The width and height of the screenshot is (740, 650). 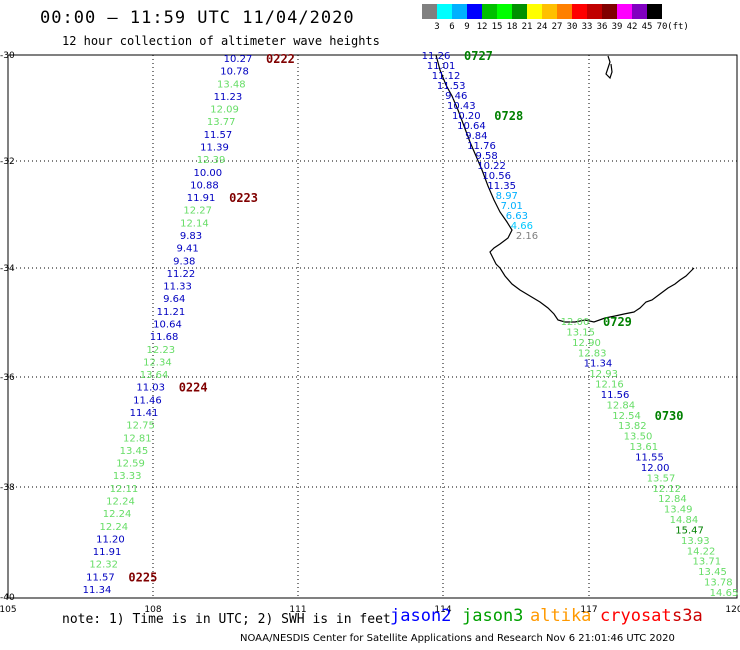 I want to click on wave-height-value: 11.41, so click(x=144, y=413).